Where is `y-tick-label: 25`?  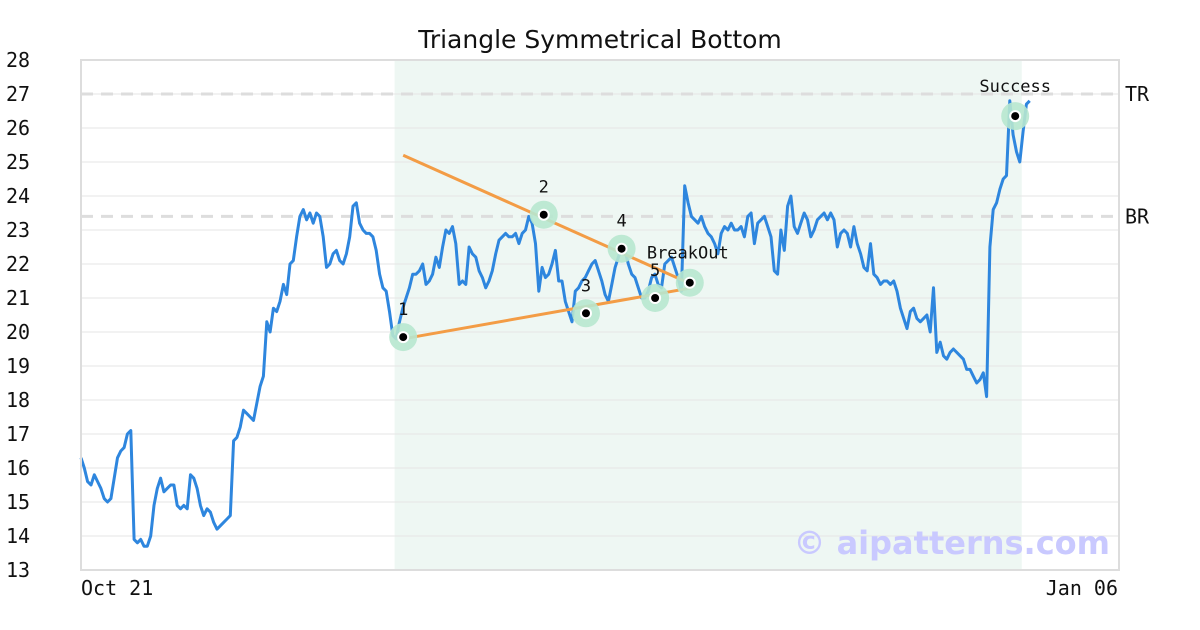 y-tick-label: 25 is located at coordinates (18, 162).